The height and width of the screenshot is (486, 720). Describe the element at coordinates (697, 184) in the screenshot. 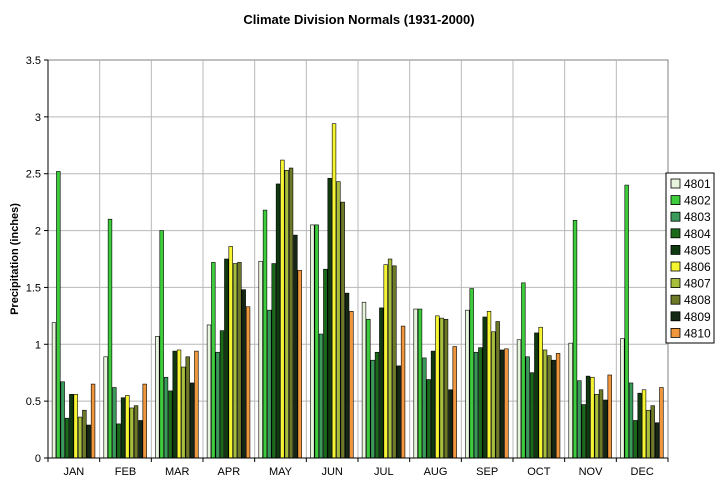

I see `legend-label-4801: 4801` at that location.